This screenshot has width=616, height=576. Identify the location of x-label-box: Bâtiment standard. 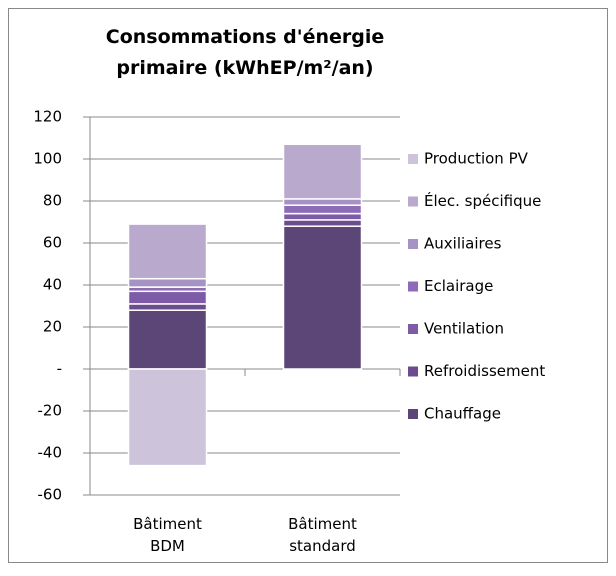
(322, 535).